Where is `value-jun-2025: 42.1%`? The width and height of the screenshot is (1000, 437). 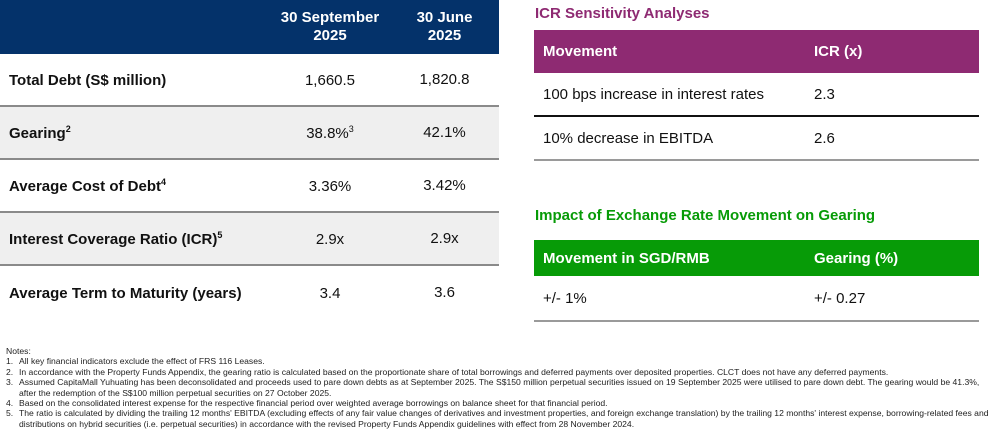
value-jun-2025: 42.1% is located at coordinates (444, 132).